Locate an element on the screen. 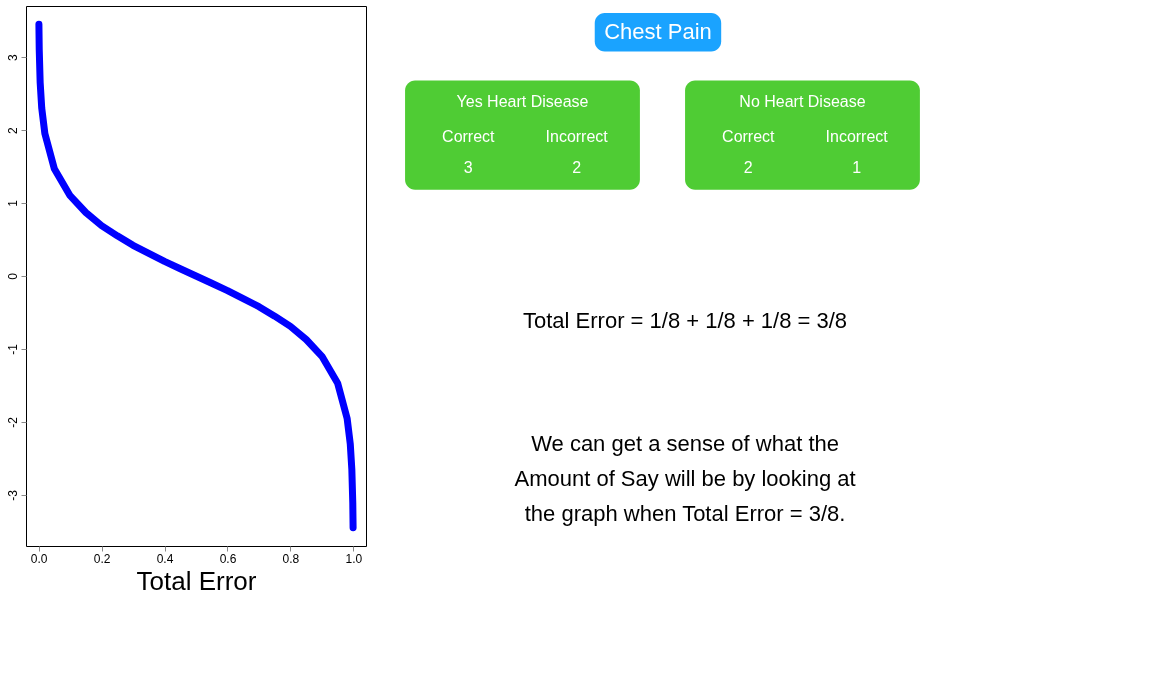 Image resolution: width=1165 pixels, height=681 pixels. y-tick-label: -2 is located at coordinates (12, 422).